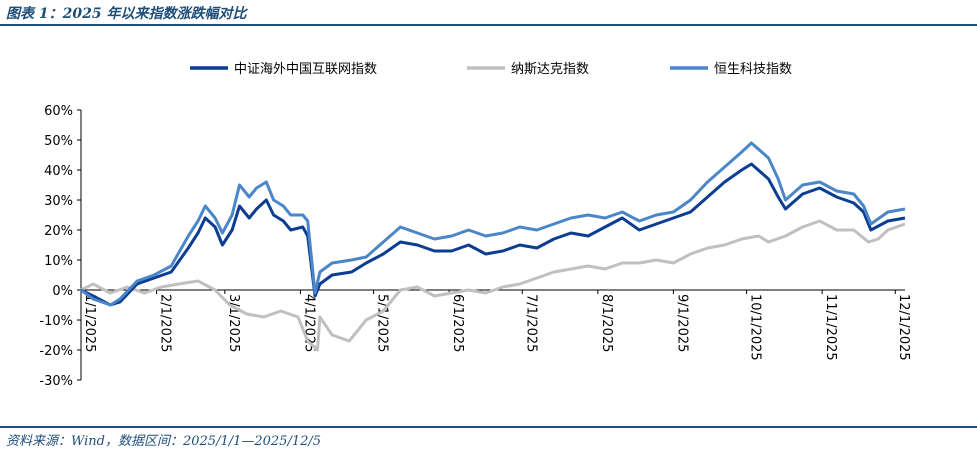 Image resolution: width=977 pixels, height=463 pixels. What do you see at coordinates (830, 327) in the screenshot?
I see `x-tick-label: 11/1/2025` at bounding box center [830, 327].